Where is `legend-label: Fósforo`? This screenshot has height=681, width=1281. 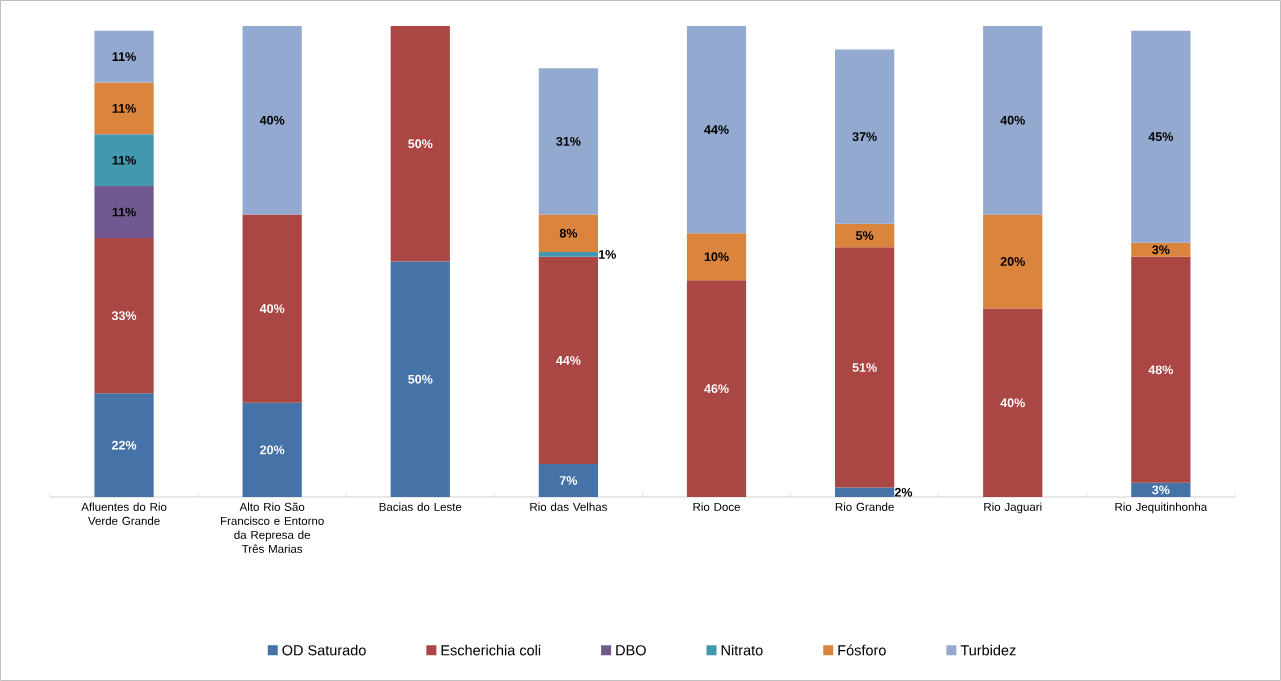
legend-label: Fósforo is located at coordinates (862, 650).